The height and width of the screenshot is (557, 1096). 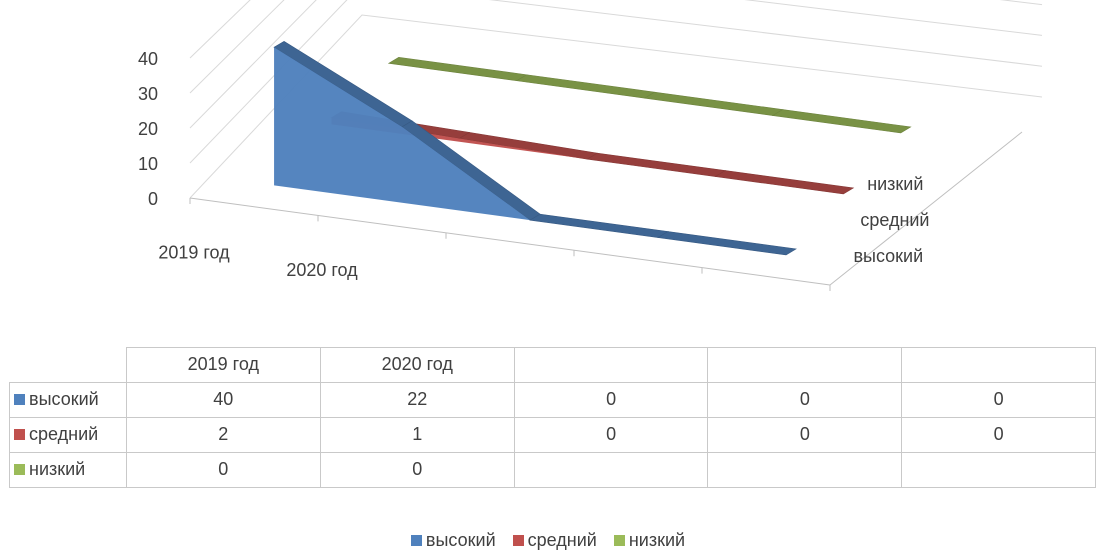 What do you see at coordinates (258, 261) in the screenshot?
I see `x-axis-ticks: 2019 год 2020 год` at bounding box center [258, 261].